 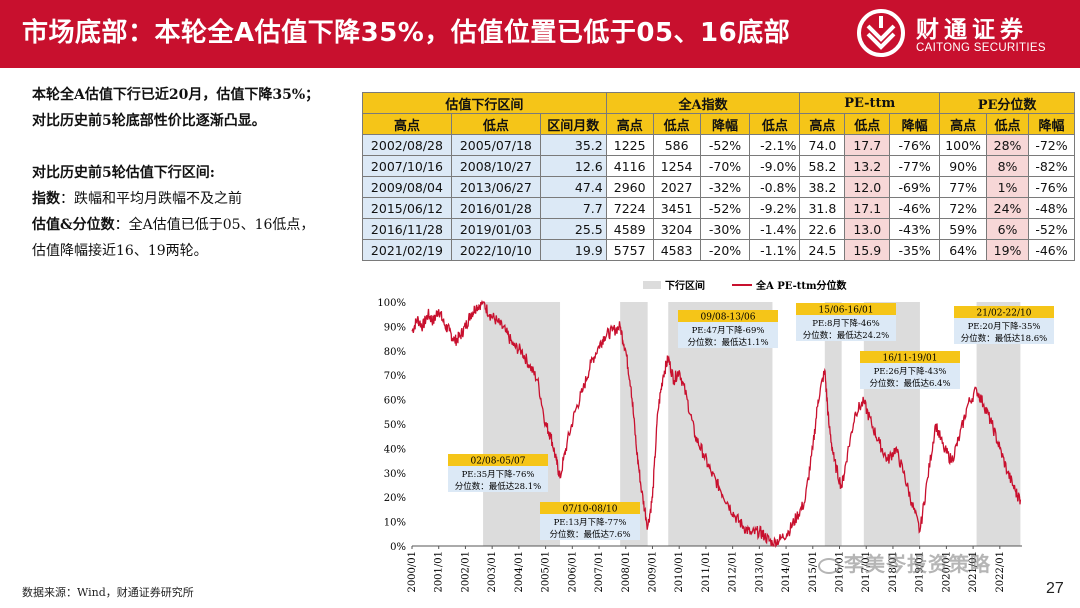 I want to click on y-tick-label: 0%, so click(x=398, y=547).